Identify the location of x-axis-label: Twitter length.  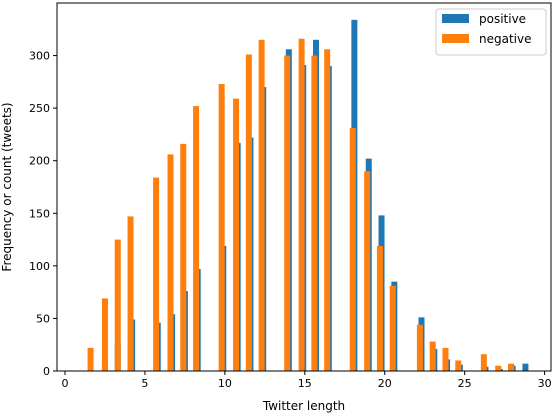
(303, 406).